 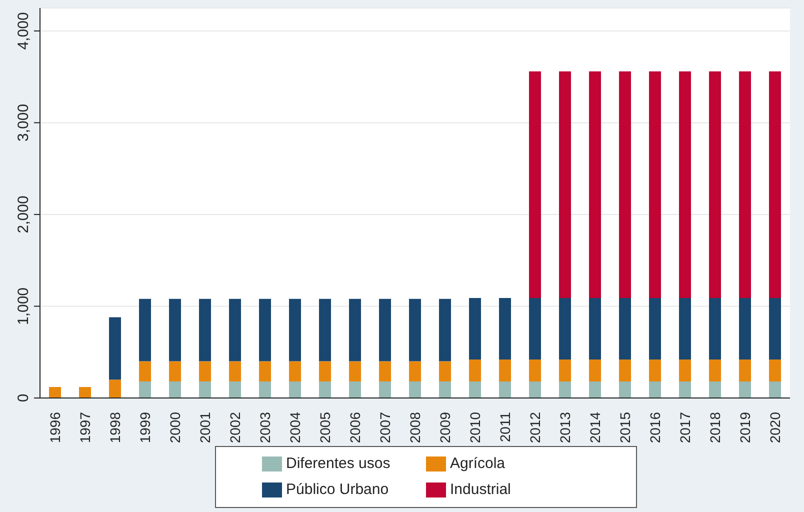 What do you see at coordinates (475, 428) in the screenshot?
I see `x-tick-label: 2010` at bounding box center [475, 428].